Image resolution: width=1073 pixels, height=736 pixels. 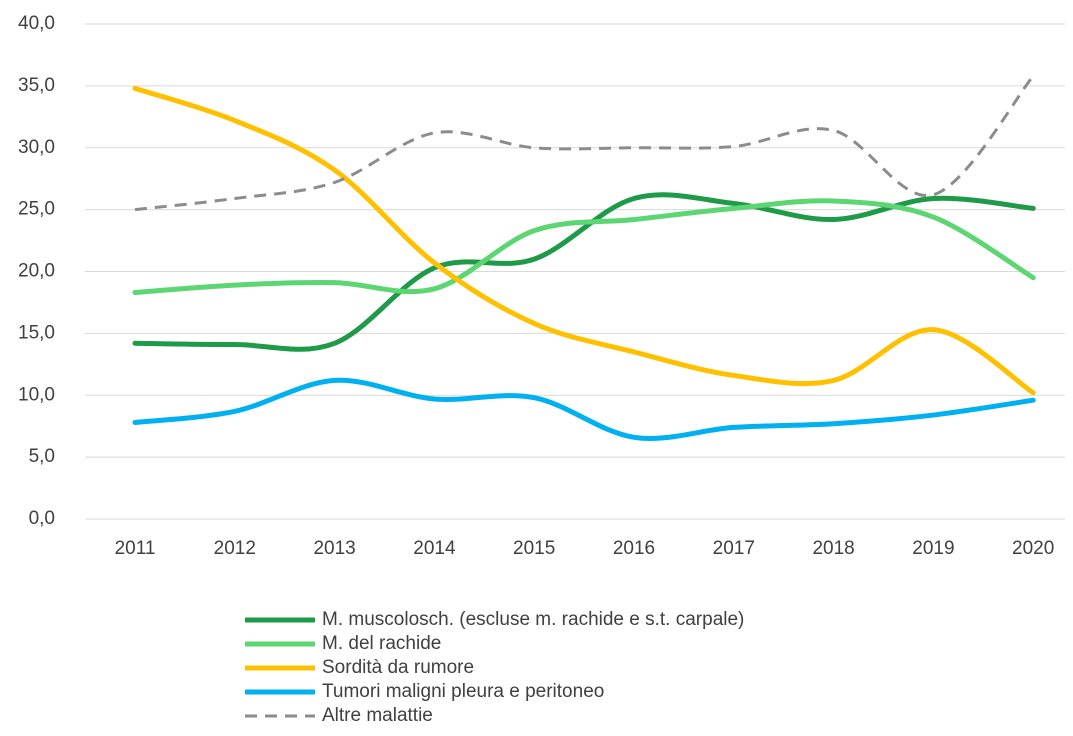 What do you see at coordinates (36, 85) in the screenshot?
I see `y-tick-label: 35,0` at bounding box center [36, 85].